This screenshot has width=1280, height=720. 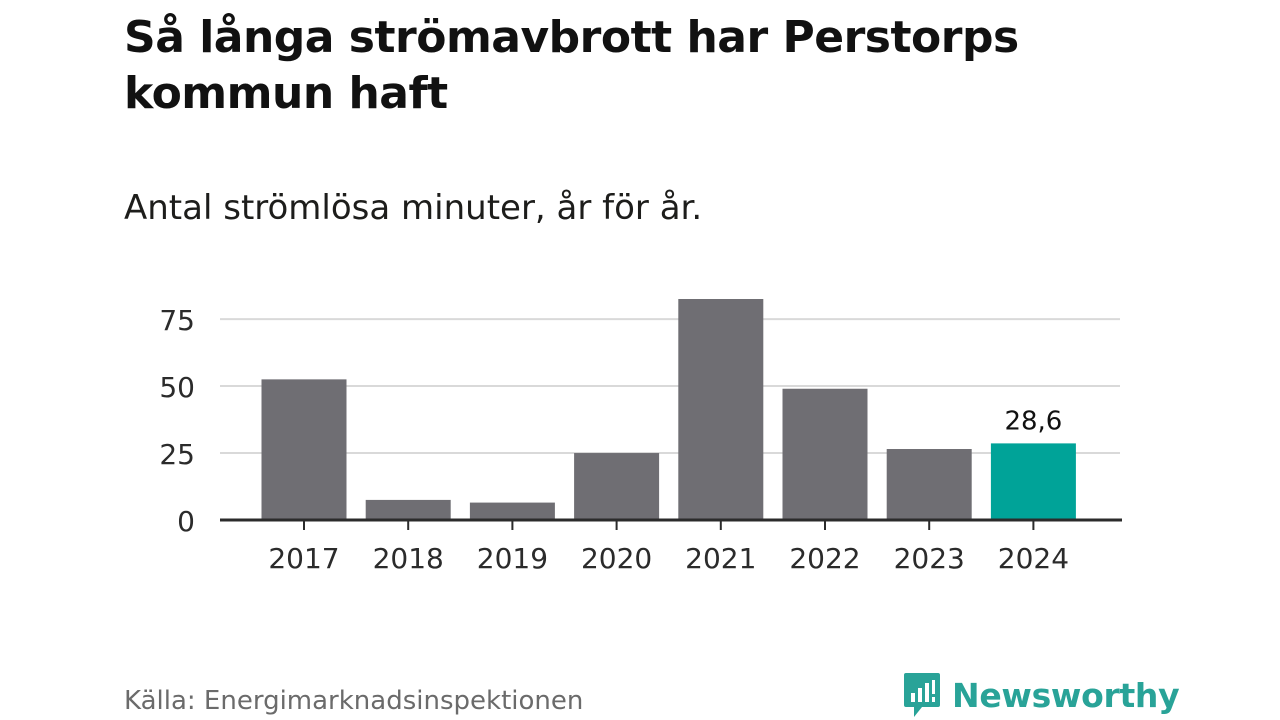 I want to click on brand-logo: Newsworthy, so click(x=1041, y=695).